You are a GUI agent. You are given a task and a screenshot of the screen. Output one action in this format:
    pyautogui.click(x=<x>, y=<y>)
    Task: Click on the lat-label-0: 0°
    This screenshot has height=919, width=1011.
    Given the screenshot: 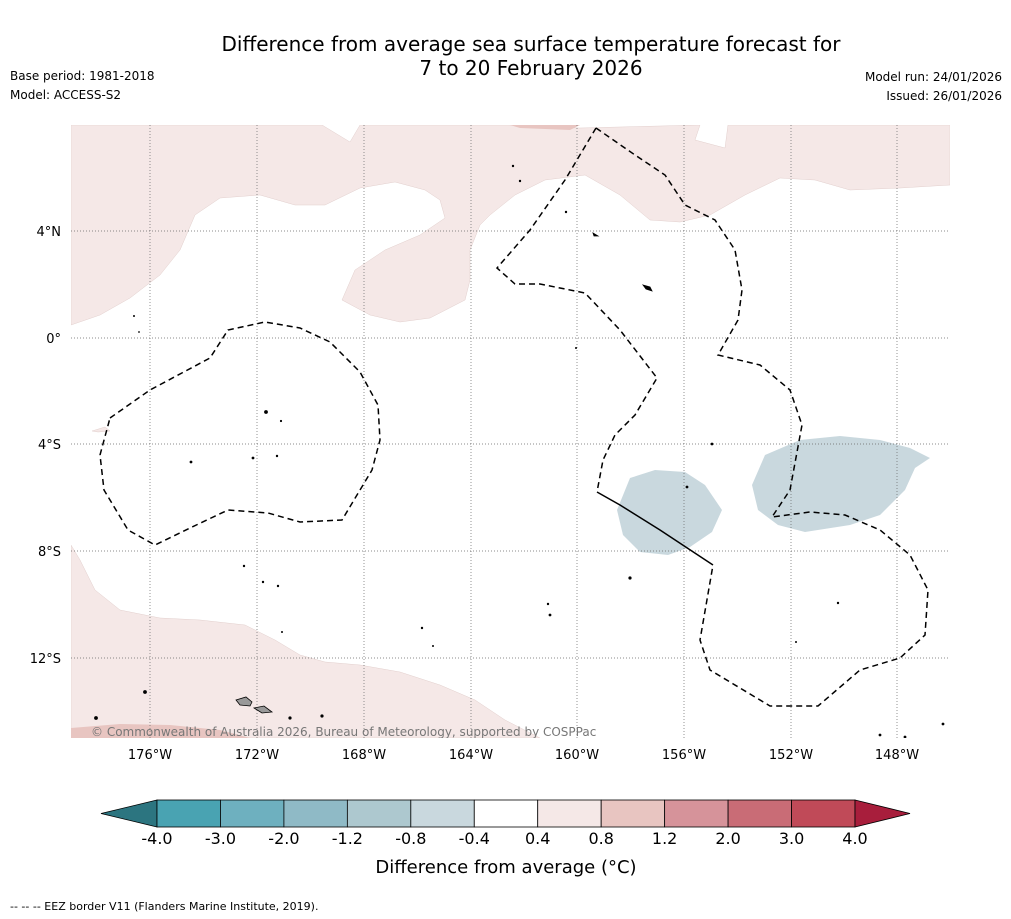 What is the action you would take?
    pyautogui.click(x=53, y=339)
    